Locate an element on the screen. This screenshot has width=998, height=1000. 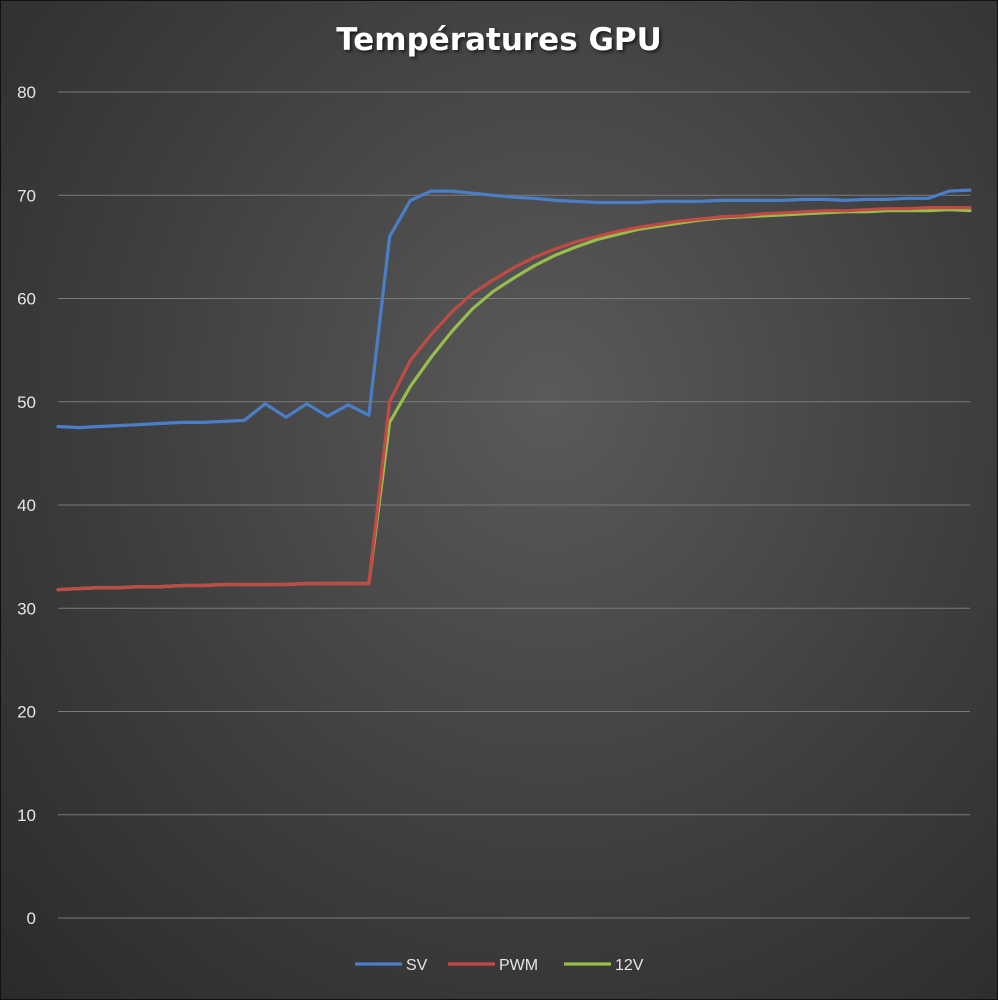
y-tick-label: 70 is located at coordinates (26, 195).